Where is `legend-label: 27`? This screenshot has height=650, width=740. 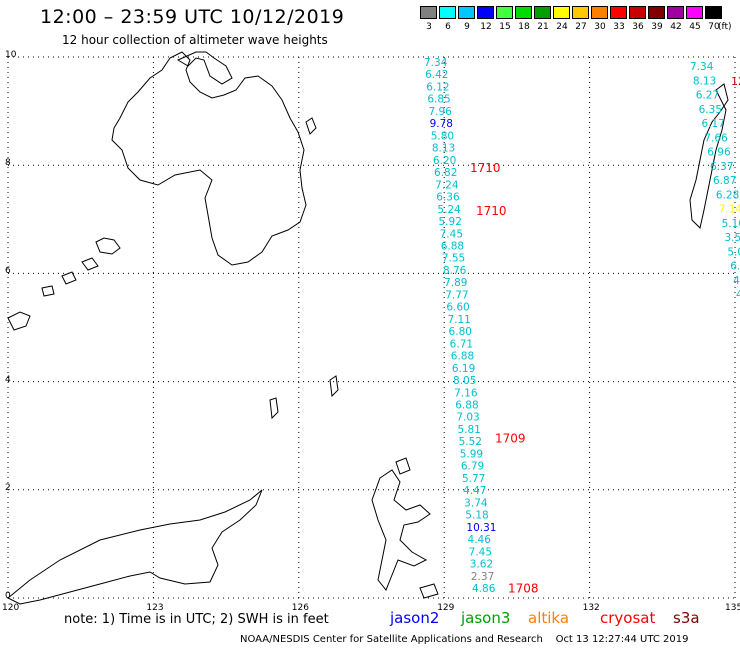 legend-label: 27 is located at coordinates (581, 27).